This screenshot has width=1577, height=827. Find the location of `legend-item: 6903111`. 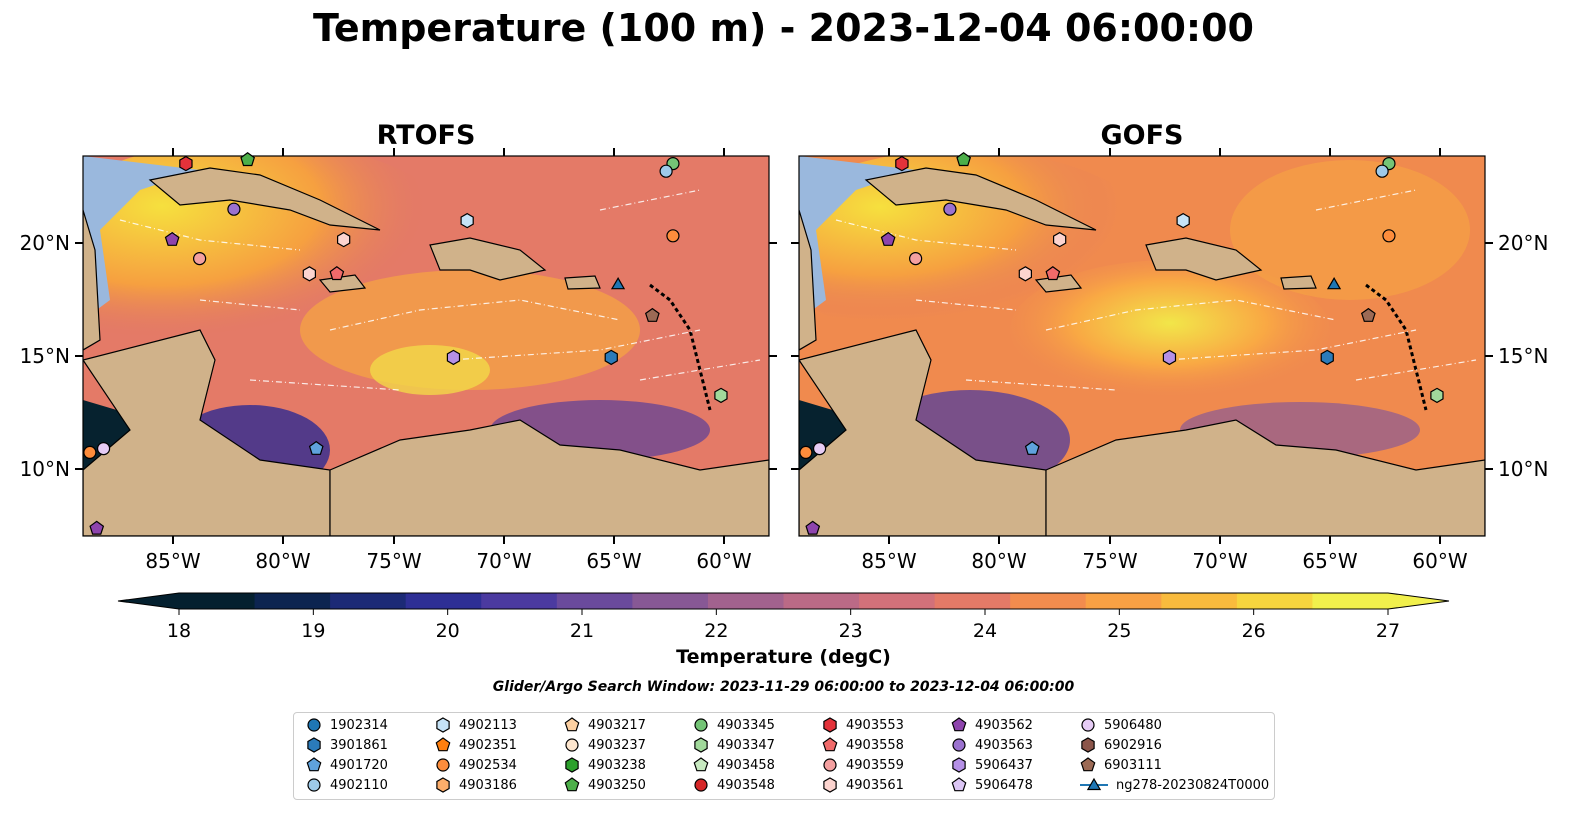

legend-item: 6903111 is located at coordinates (1121, 765).